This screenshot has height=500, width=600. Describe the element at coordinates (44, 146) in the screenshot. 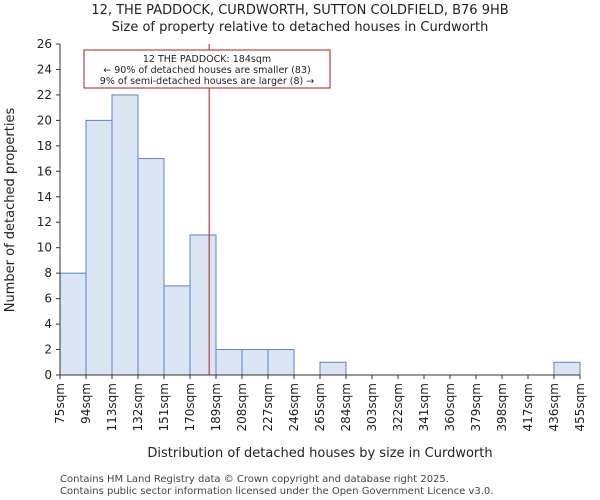

I see `y-tick-label: 18` at that location.